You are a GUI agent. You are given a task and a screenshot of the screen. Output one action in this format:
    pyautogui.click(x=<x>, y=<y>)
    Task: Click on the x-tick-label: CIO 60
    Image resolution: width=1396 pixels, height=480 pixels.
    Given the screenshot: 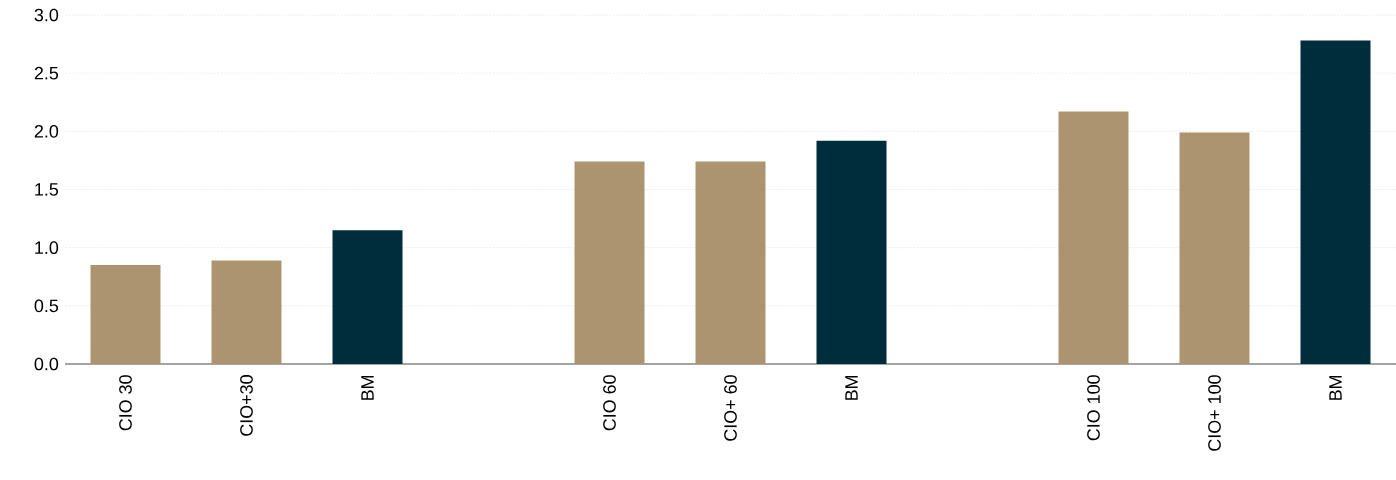 What is the action you would take?
    pyautogui.click(x=609, y=403)
    